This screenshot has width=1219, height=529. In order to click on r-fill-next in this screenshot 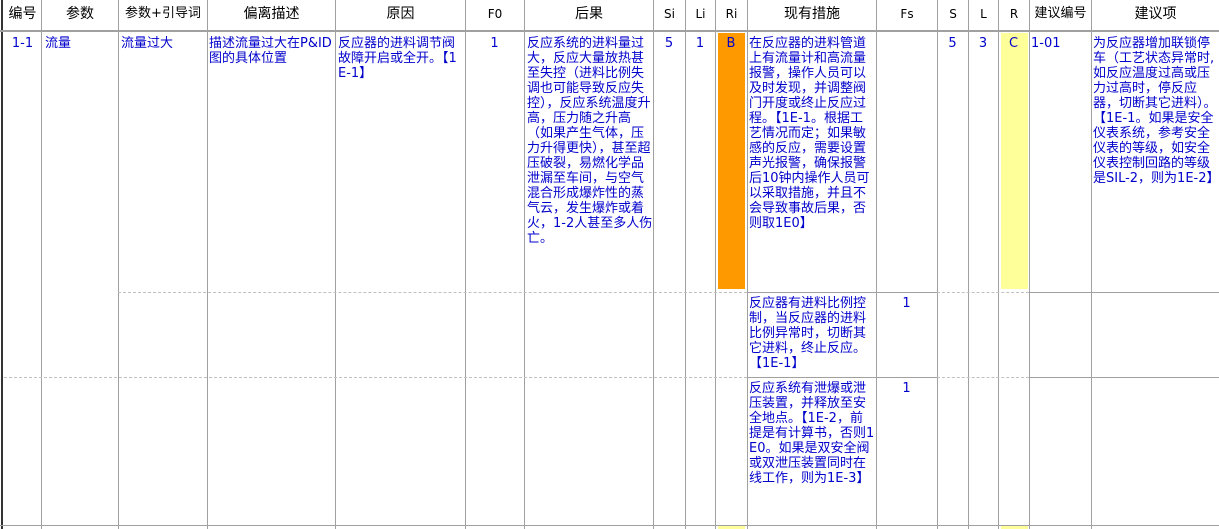, I will do `click(1014, 527)`.